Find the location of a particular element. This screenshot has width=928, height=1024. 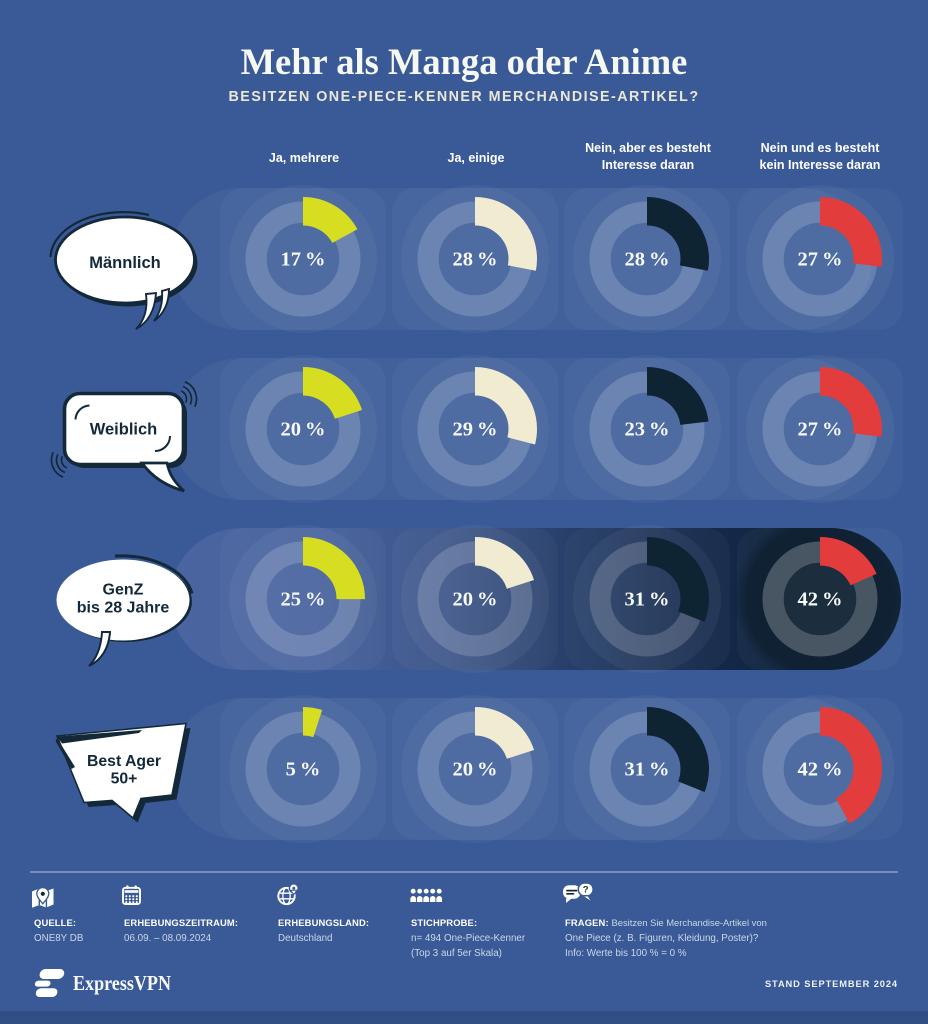

svg-text: 5 % is located at coordinates (303, 770).